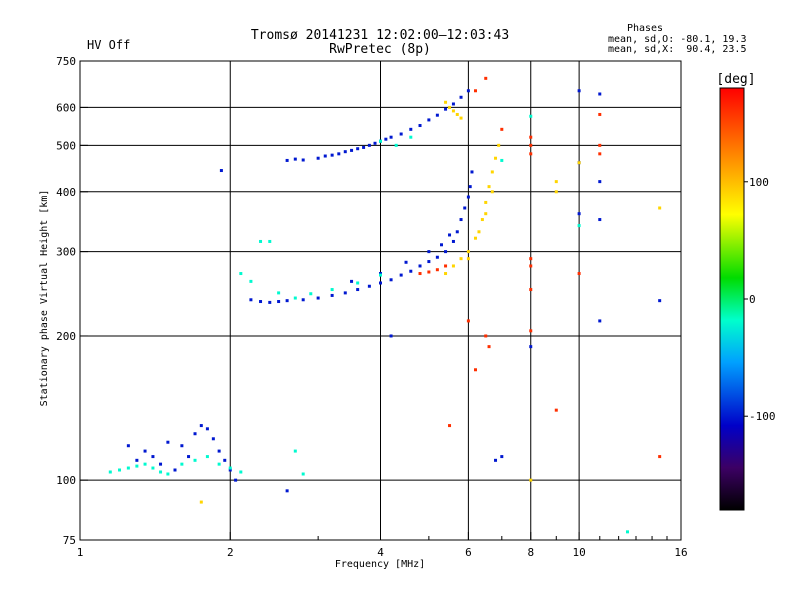 This screenshot has width=800, height=600. I want to click on hv-status-label: HV Off, so click(108, 45).